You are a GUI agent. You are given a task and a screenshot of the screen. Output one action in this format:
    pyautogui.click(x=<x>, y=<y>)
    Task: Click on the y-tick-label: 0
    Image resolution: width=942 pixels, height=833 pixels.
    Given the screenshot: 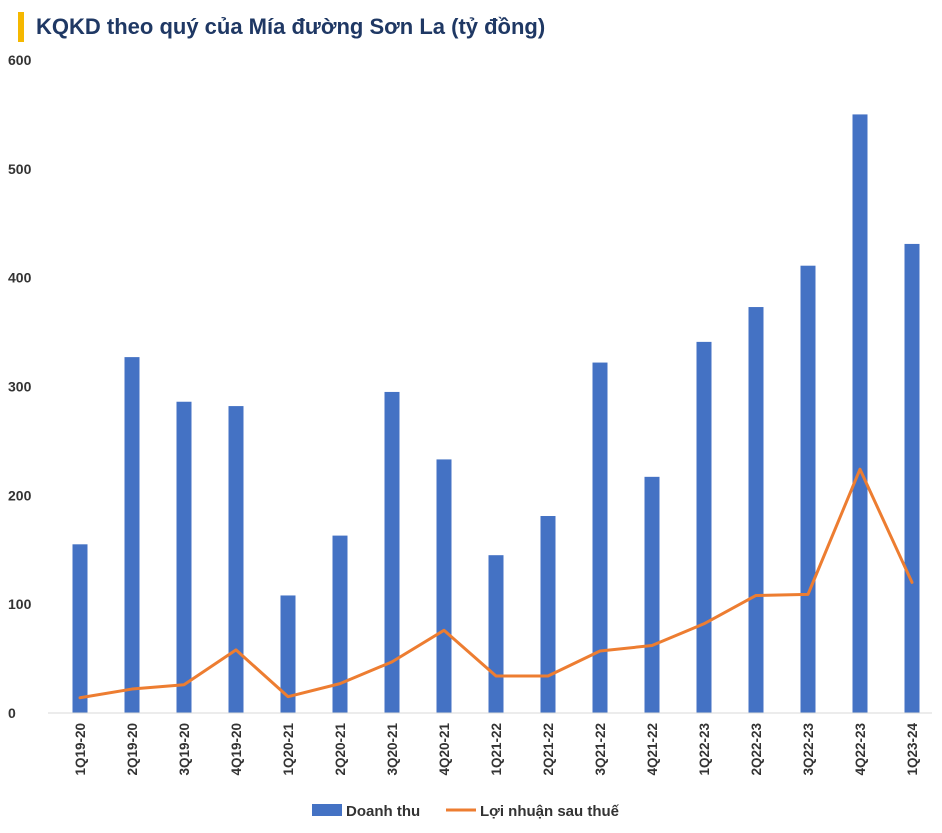 What is the action you would take?
    pyautogui.click(x=12, y=713)
    